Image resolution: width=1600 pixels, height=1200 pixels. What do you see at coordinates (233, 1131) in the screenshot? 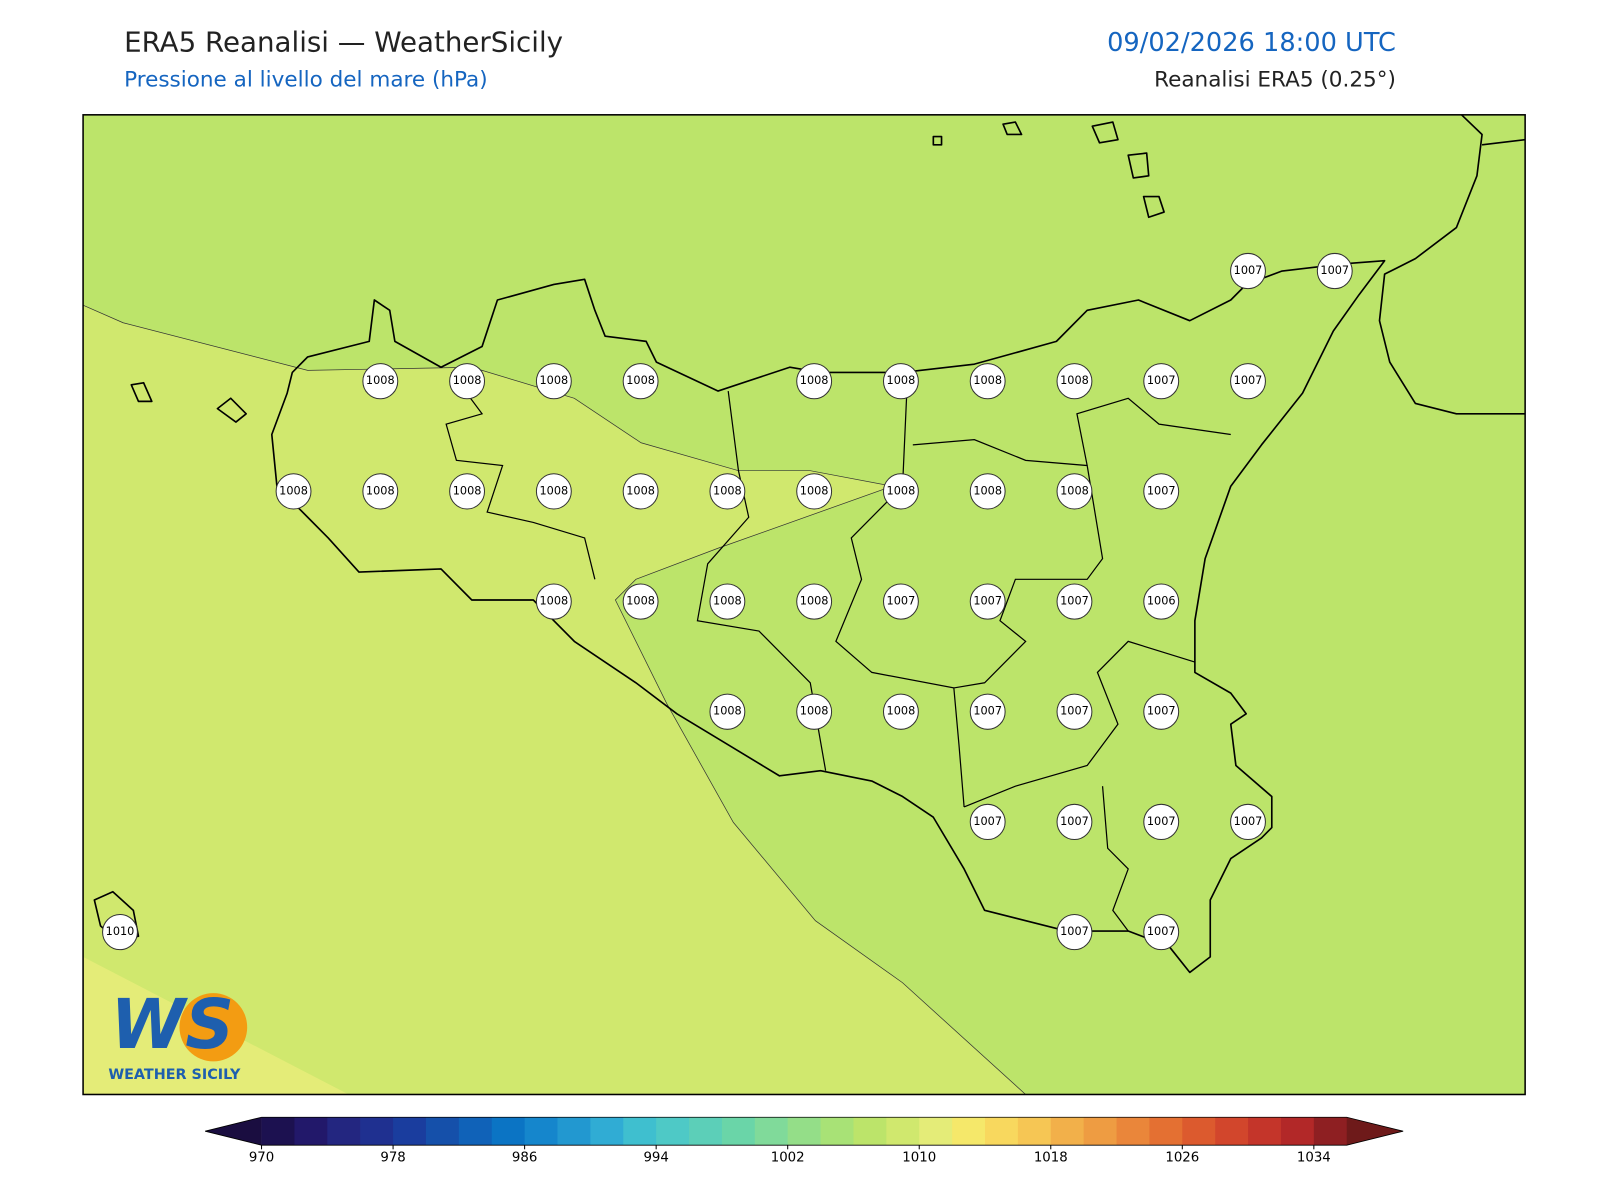
I see `colorbar-under` at bounding box center [233, 1131].